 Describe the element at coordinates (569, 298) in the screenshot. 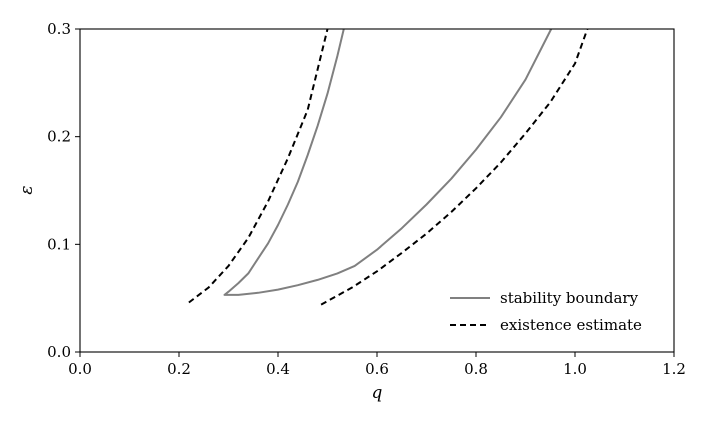

I see `legend-label-stability-boundary: stability boundary` at that location.